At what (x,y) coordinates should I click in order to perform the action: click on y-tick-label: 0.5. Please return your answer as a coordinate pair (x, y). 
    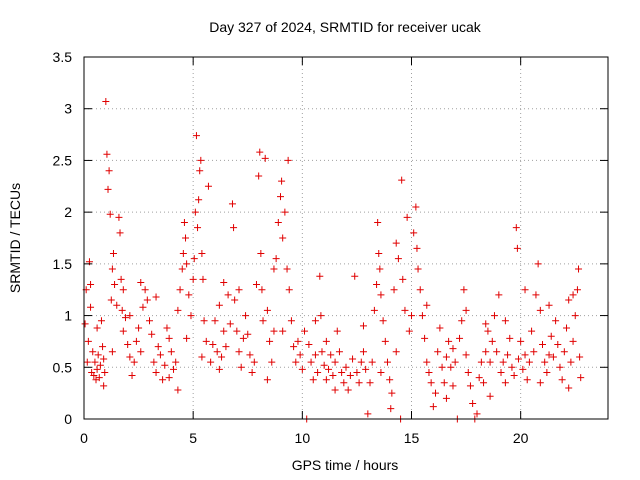
    Looking at the image, I should click on (63, 367).